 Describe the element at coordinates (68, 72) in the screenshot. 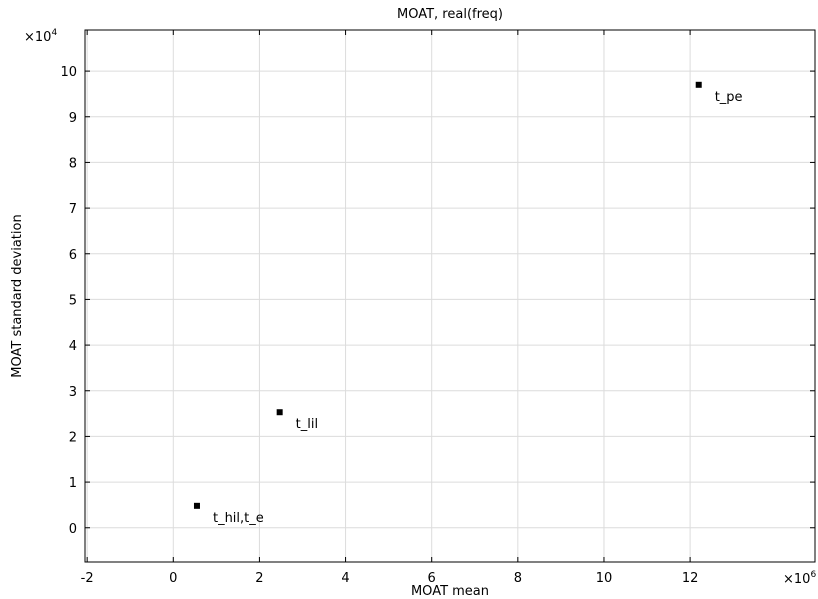

I see `y-tick-label: 10` at that location.